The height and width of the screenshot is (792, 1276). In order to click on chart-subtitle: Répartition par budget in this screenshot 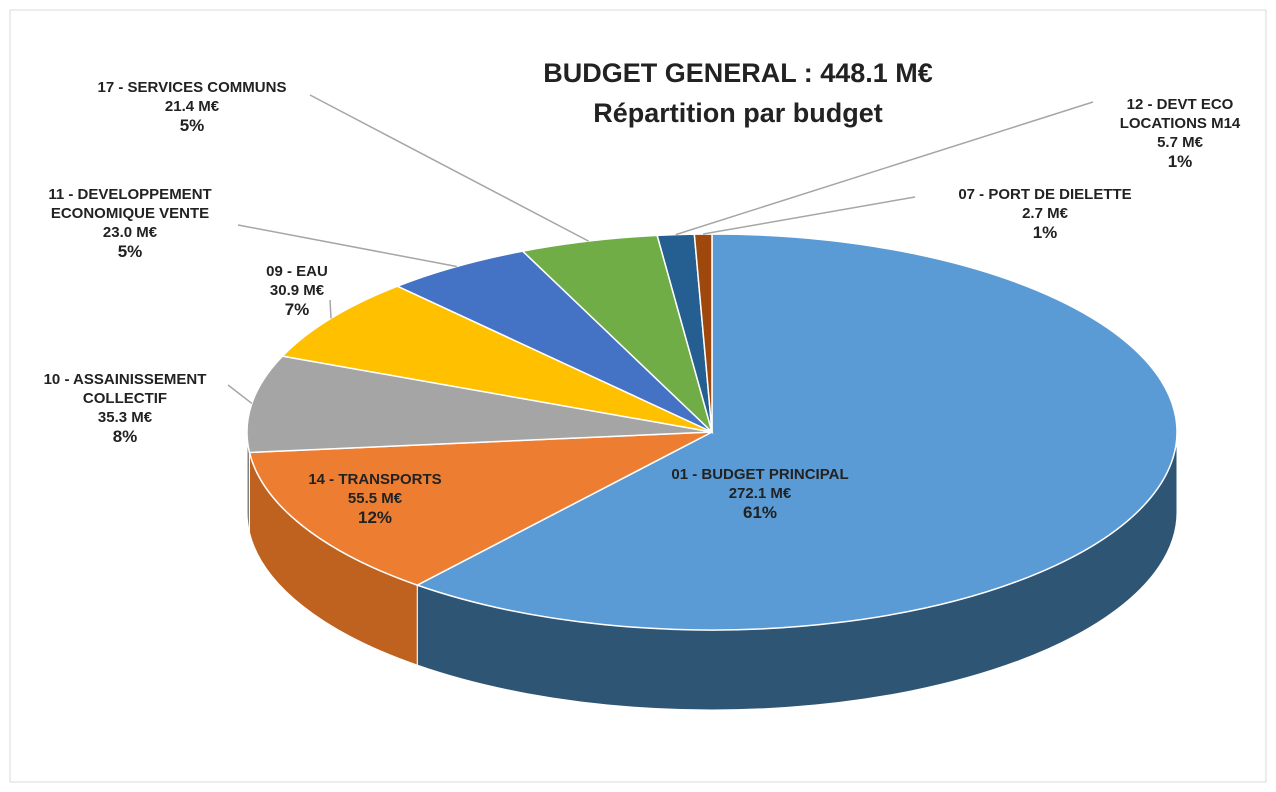, I will do `click(738, 113)`.